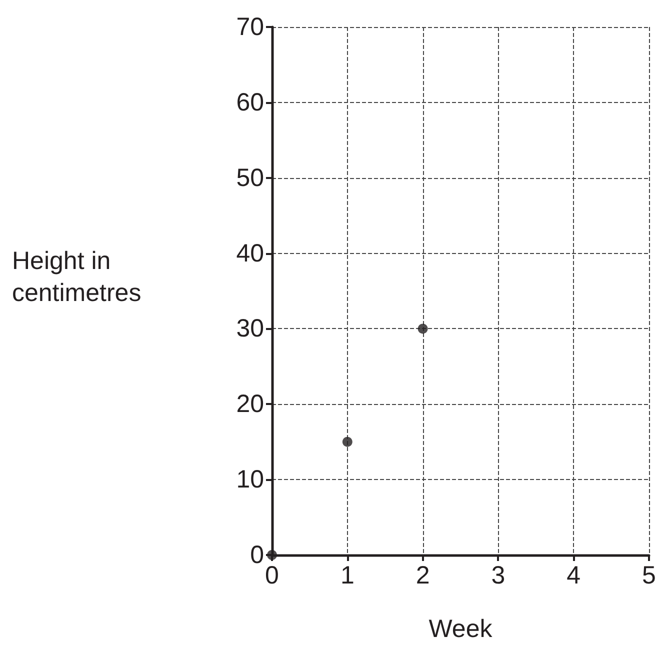 This screenshot has height=659, width=662. I want to click on x-axis-title: Week, so click(460, 629).